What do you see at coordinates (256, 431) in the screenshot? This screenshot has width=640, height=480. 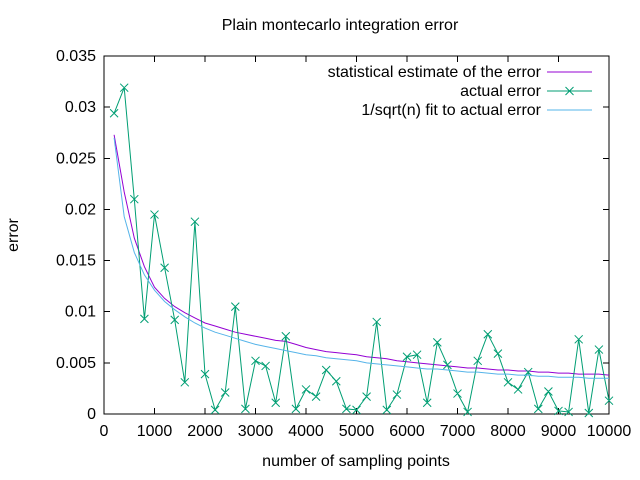 I see `x-tick-label: 3000` at bounding box center [256, 431].